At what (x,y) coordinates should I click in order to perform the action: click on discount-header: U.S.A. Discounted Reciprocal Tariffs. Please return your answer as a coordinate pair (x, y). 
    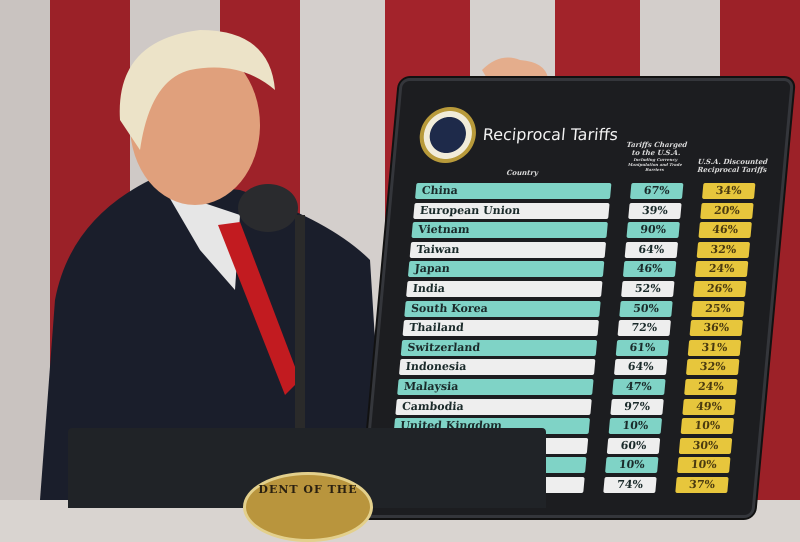
    Looking at the image, I should click on (733, 165).